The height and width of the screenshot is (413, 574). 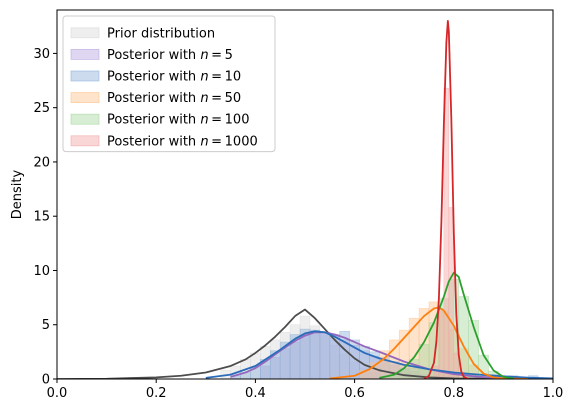 I want to click on x-tick-label: 0.2, so click(x=156, y=393).